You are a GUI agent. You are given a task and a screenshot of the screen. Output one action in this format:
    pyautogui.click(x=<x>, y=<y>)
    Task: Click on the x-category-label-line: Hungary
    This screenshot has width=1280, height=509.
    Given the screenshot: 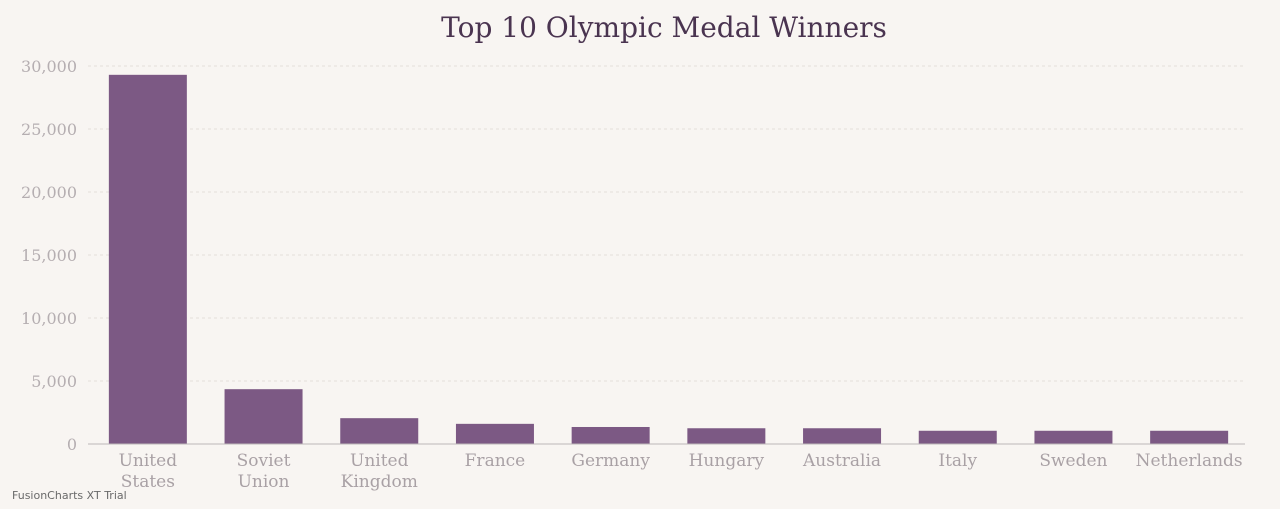 What is the action you would take?
    pyautogui.click(x=727, y=461)
    